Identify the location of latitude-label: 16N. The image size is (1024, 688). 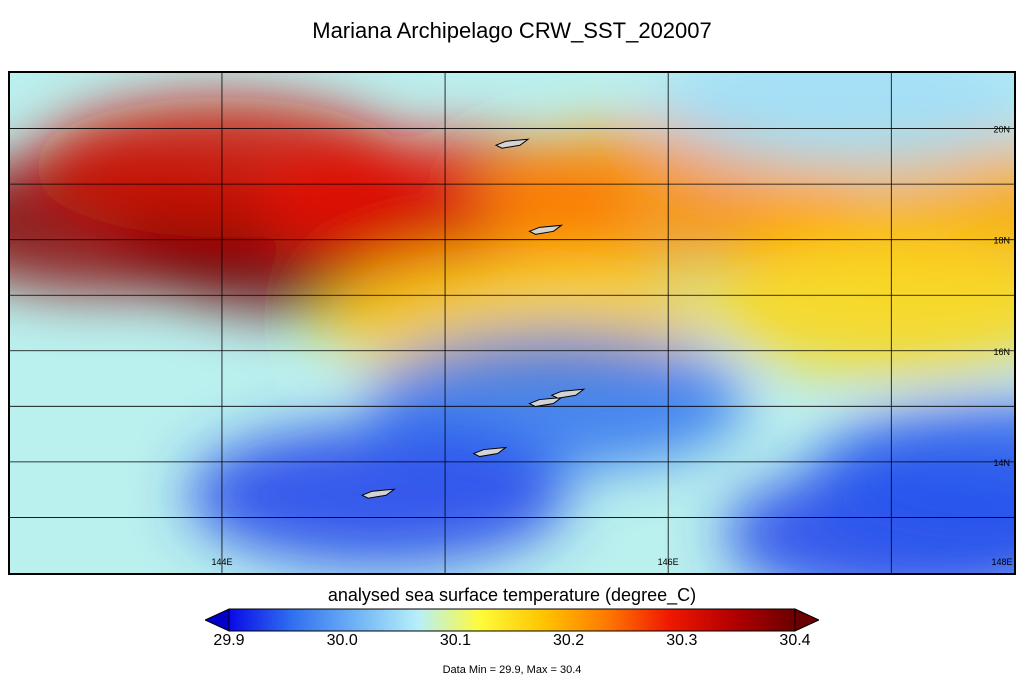
(1001, 352).